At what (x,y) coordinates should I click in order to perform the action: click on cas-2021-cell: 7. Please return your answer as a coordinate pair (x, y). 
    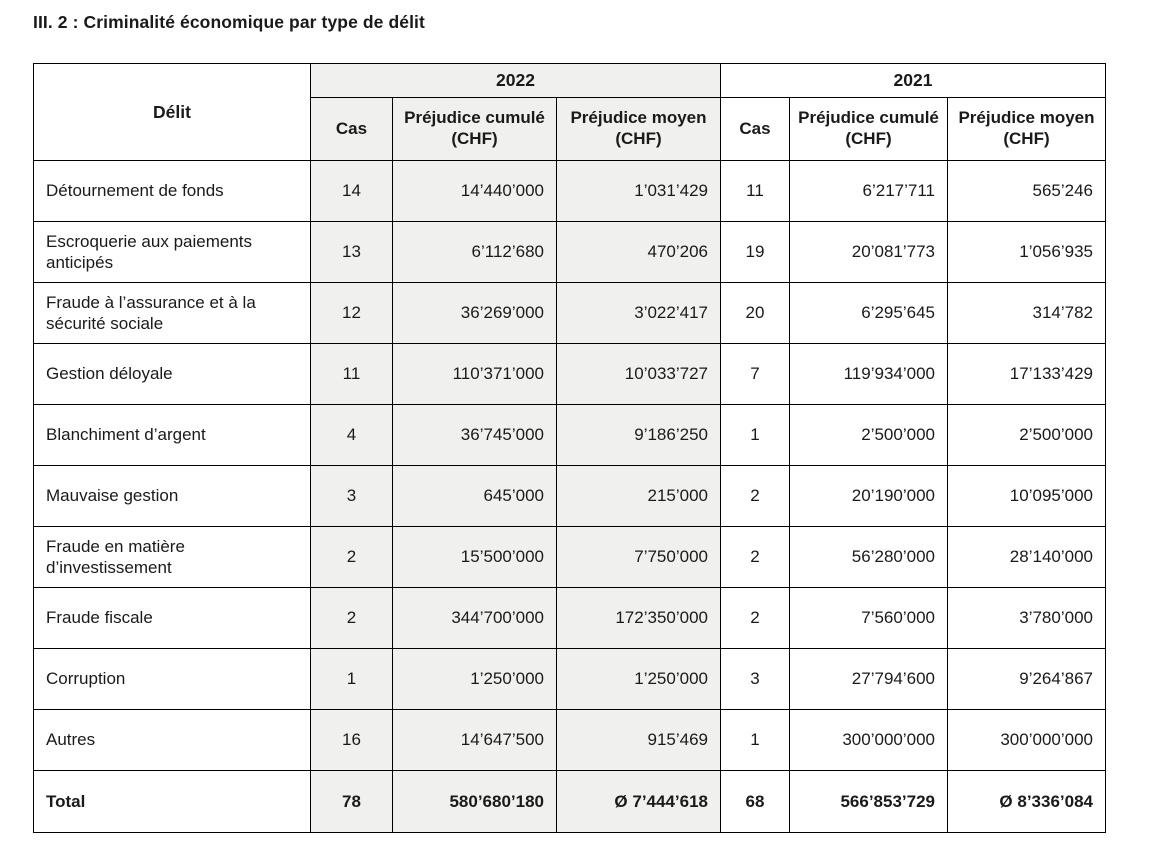
    Looking at the image, I should click on (755, 374).